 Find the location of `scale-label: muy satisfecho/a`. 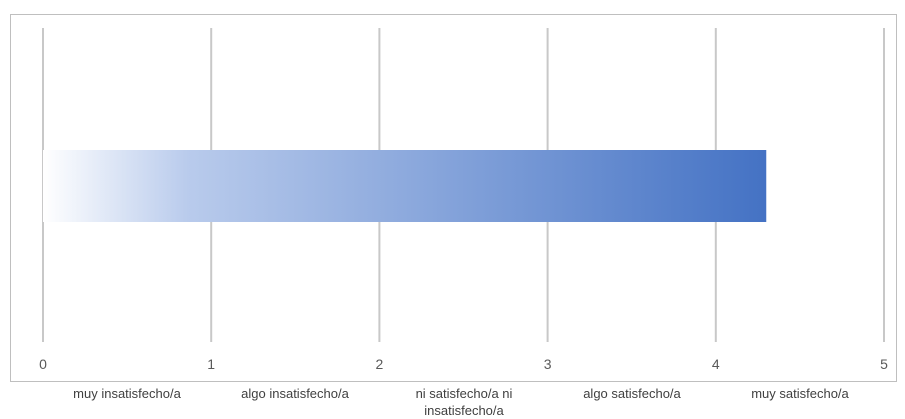

scale-label: muy satisfecho/a is located at coordinates (800, 393).